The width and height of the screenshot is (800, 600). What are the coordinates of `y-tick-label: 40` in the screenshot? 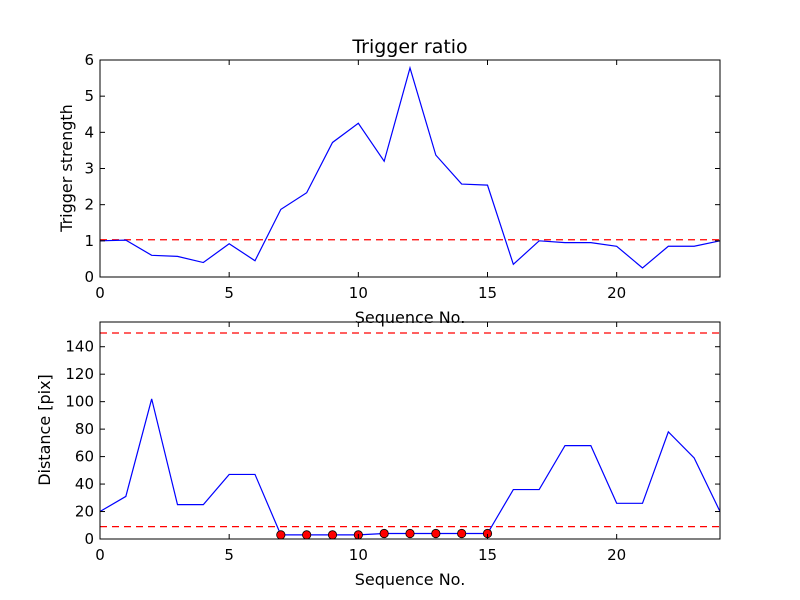 It's located at (84, 484).